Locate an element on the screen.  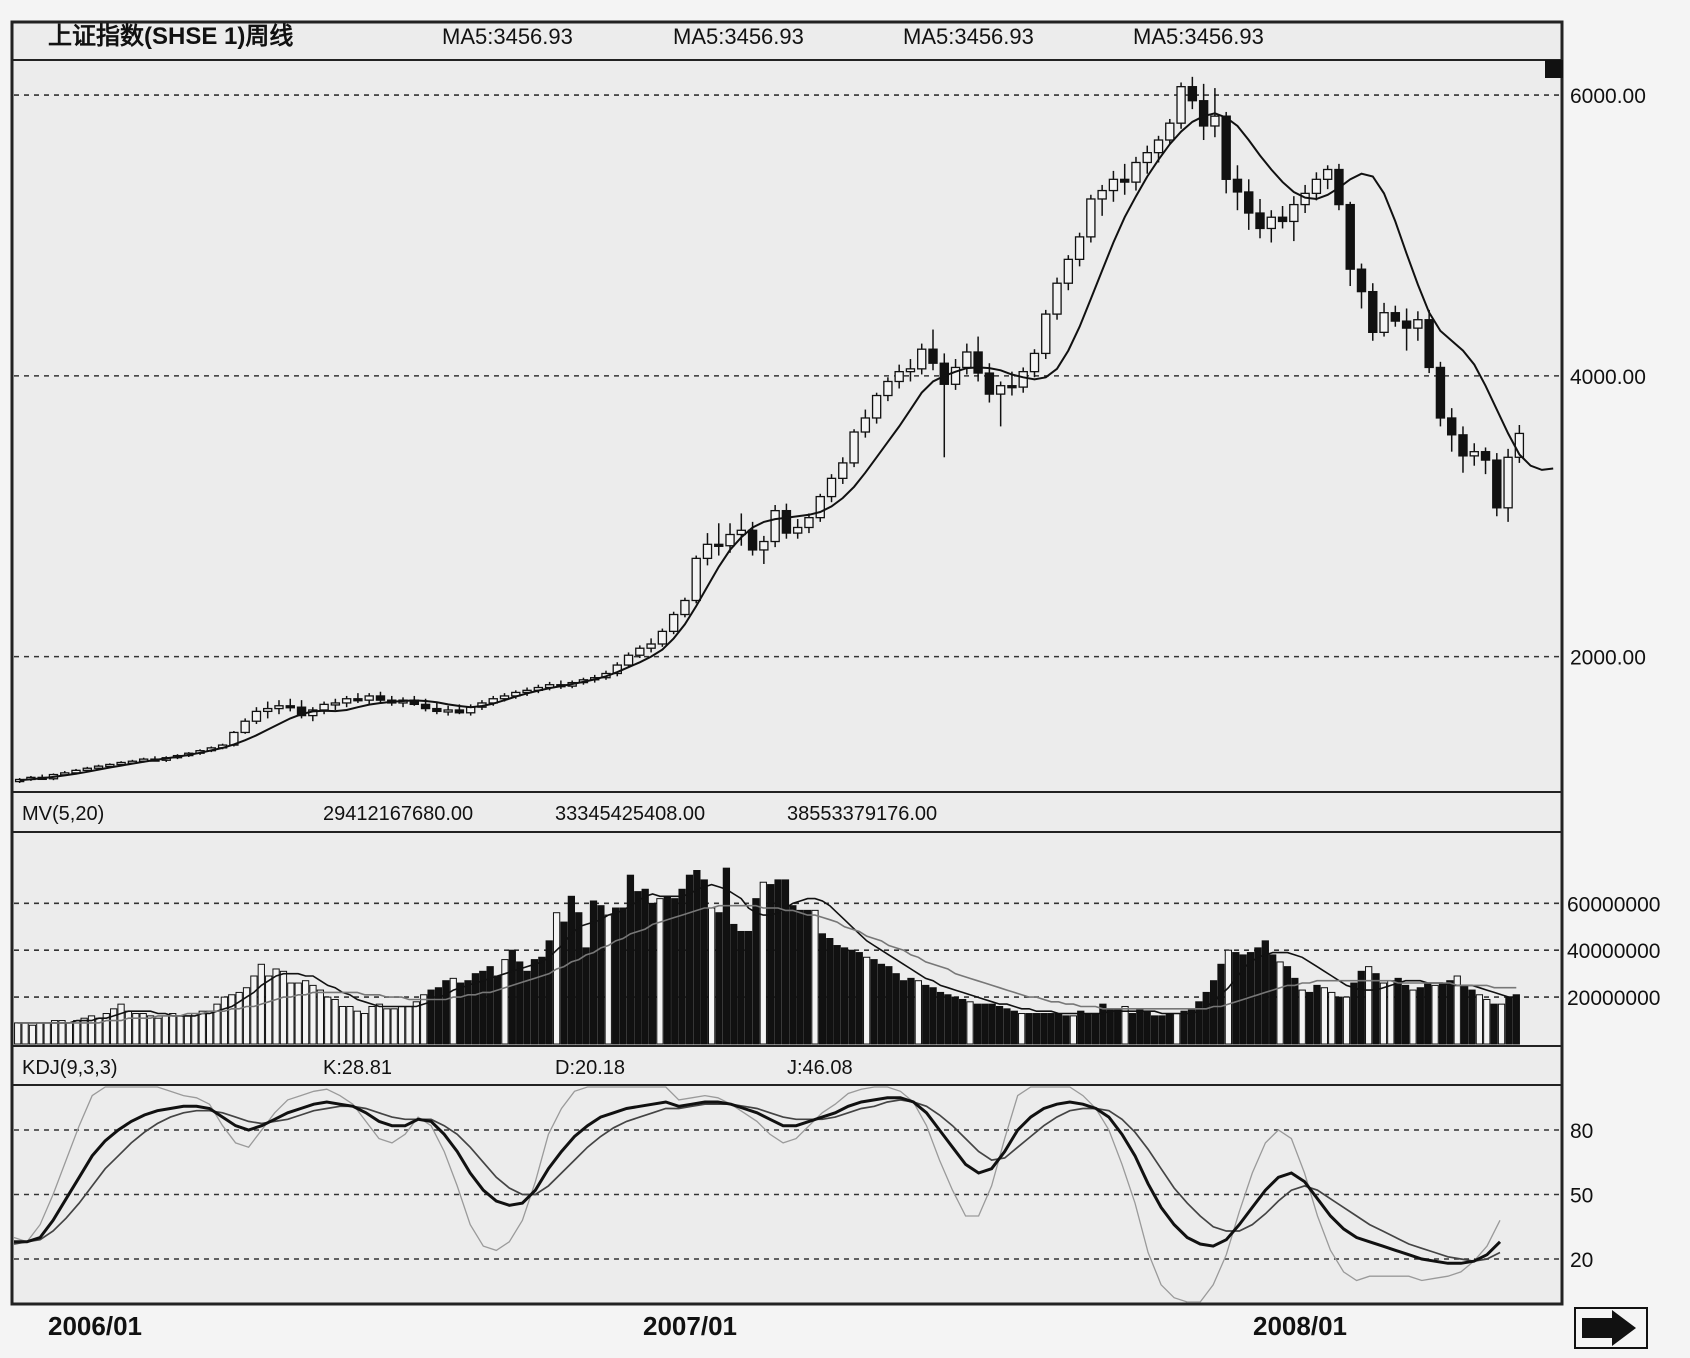
kdj-tick-label: 50 is located at coordinates (1581, 1196).